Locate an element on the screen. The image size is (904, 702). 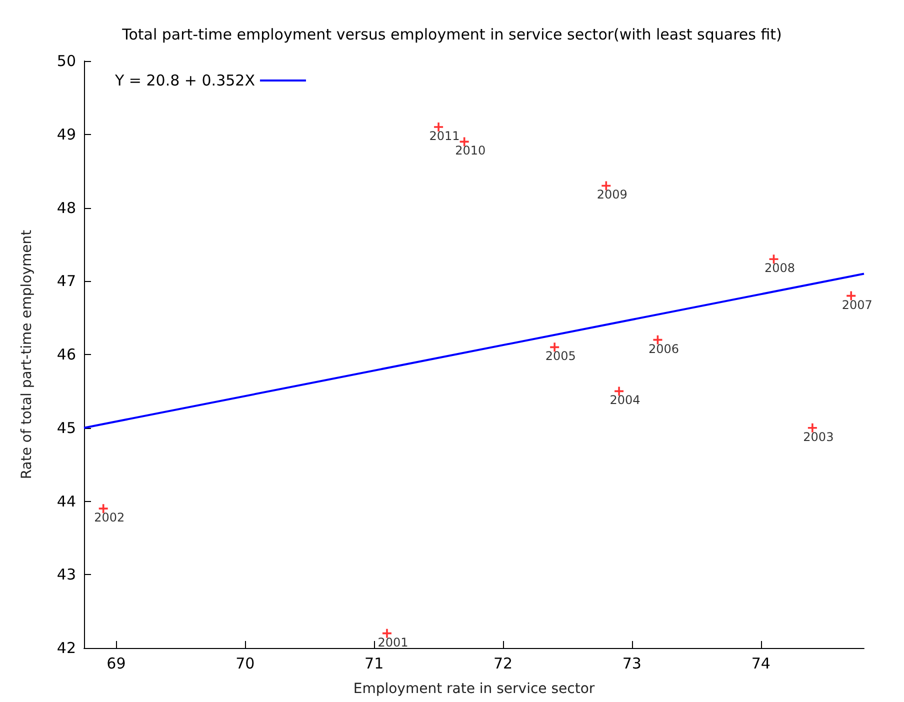
x-tick-label: 73 is located at coordinates (632, 663).